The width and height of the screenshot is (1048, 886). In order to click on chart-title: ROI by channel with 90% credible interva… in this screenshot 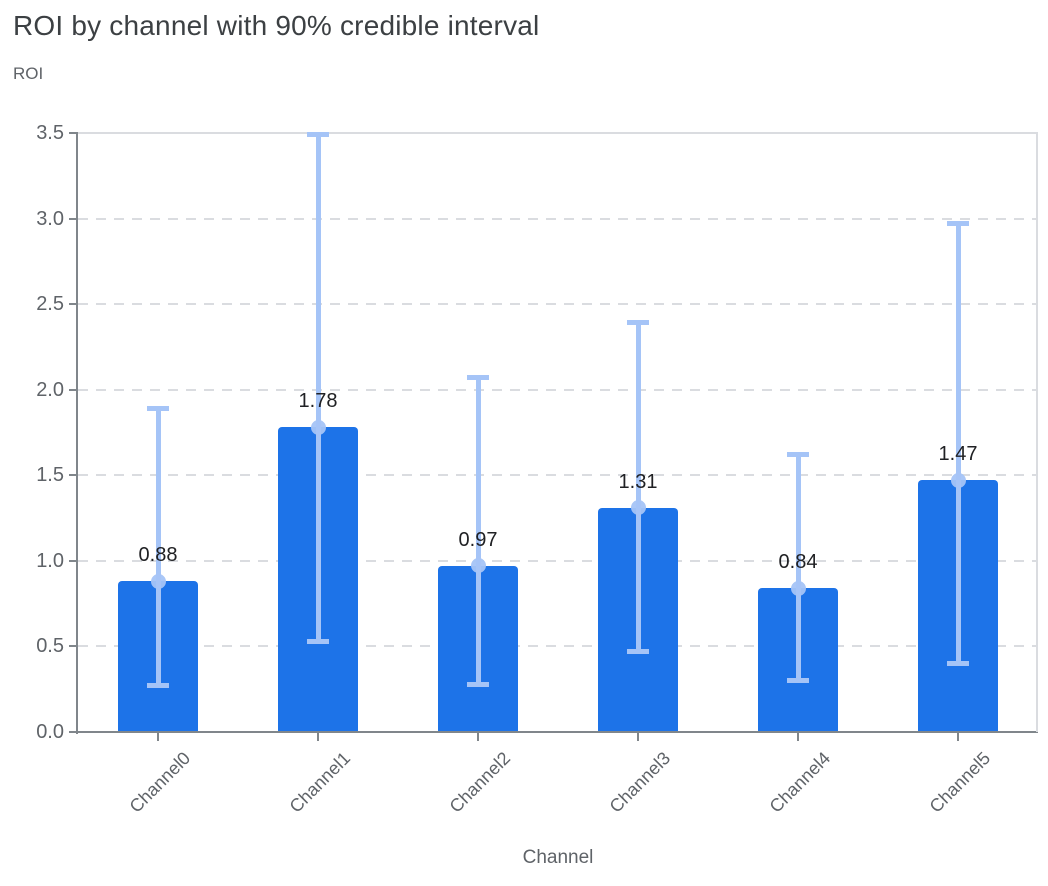, I will do `click(276, 25)`.